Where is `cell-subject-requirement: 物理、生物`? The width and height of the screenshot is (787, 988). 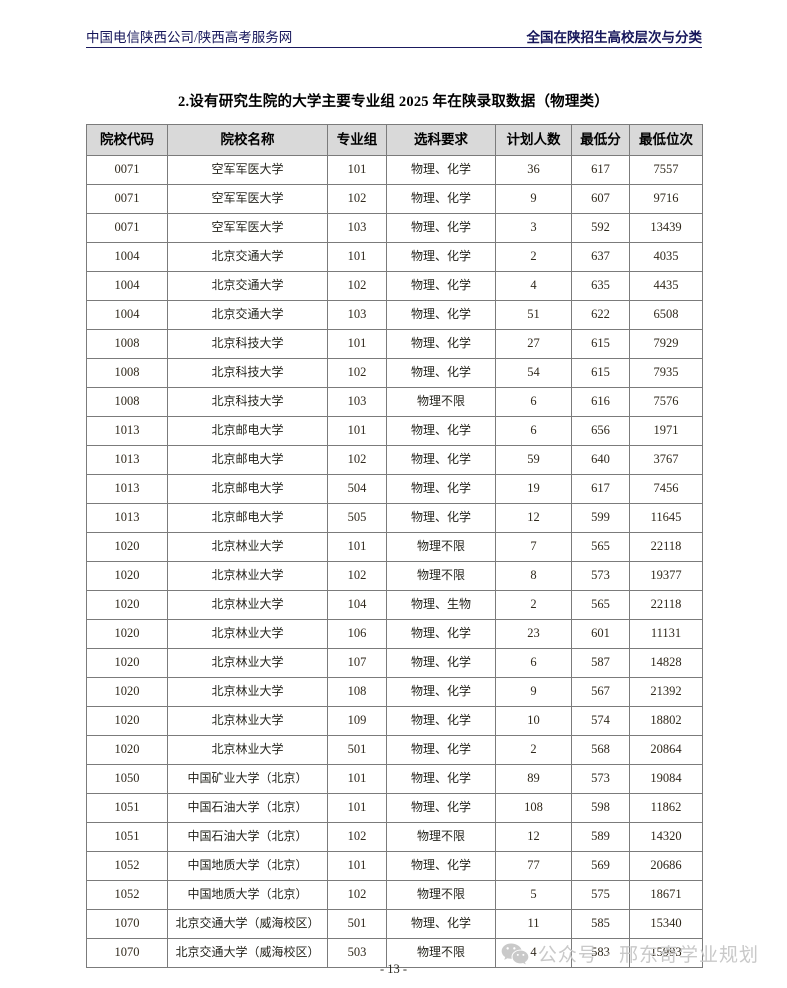
cell-subject-requirement: 物理、生物 is located at coordinates (441, 605).